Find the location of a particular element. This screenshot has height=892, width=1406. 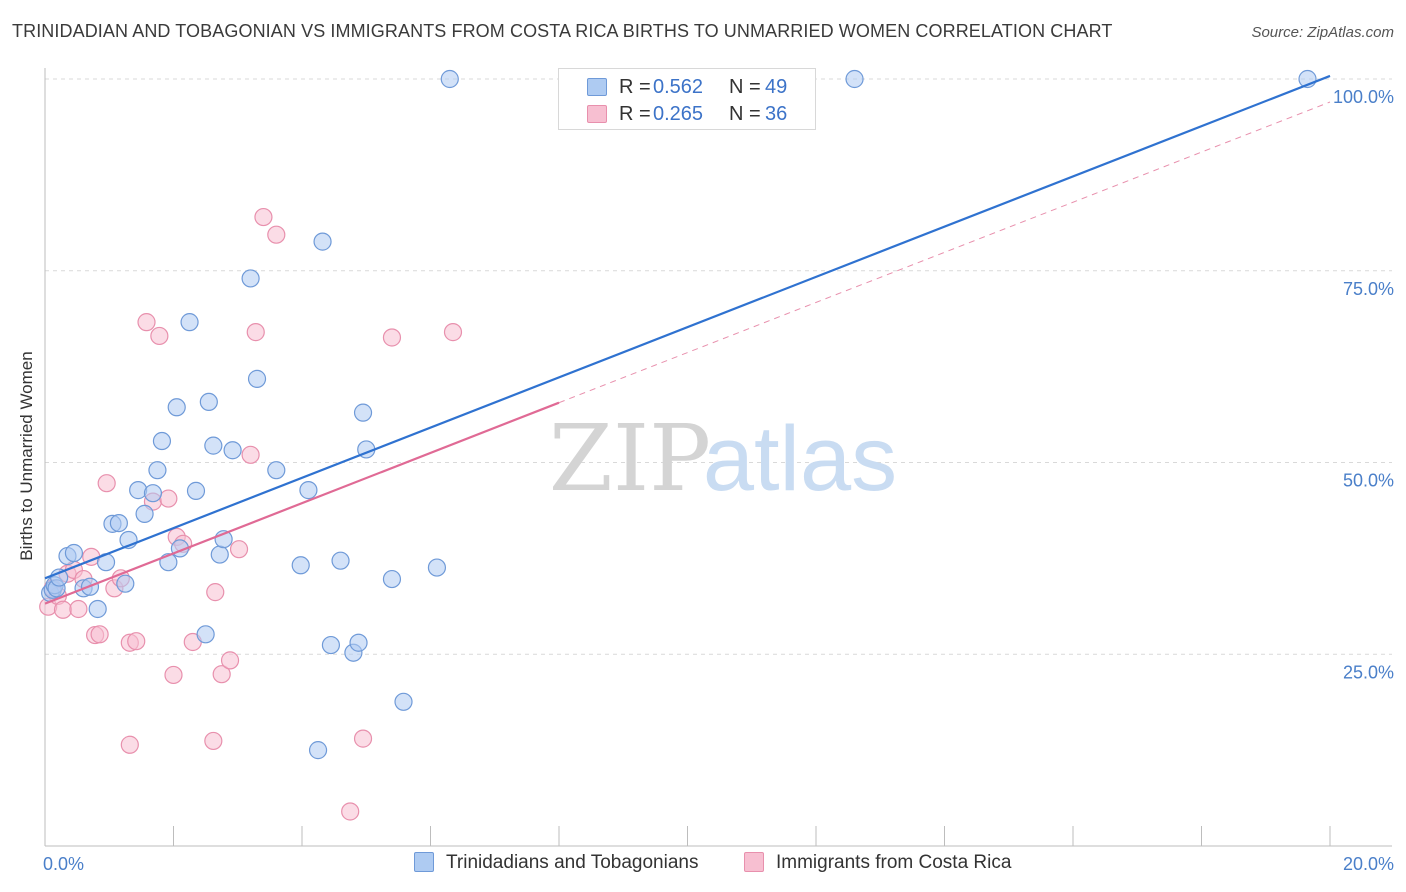

watermark-zip: ZIP is located at coordinates (630, 458).